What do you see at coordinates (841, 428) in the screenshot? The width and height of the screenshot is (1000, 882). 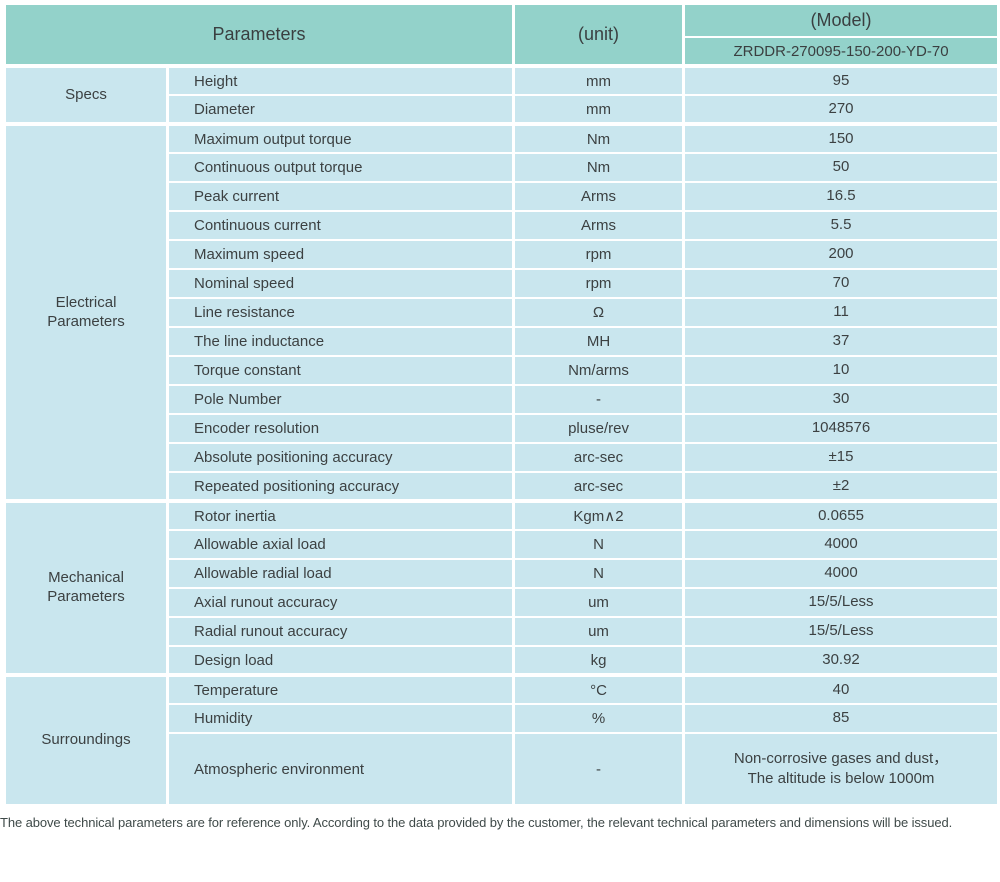 I see `param-value: 1048576` at bounding box center [841, 428].